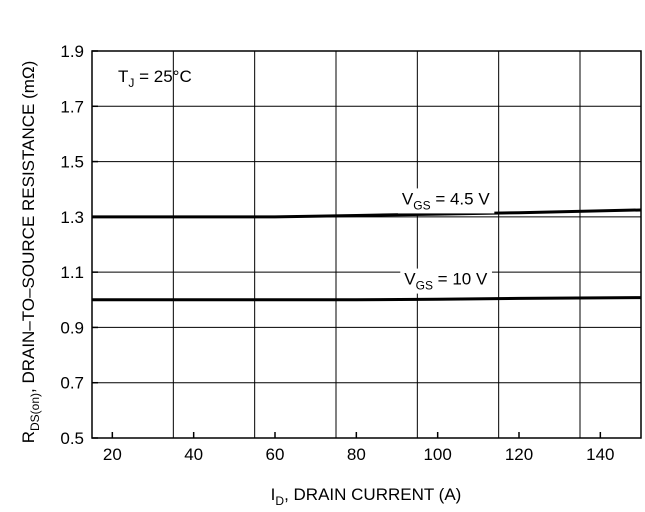 This screenshot has height=512, width=645. I want to click on x-axis-label-rest: , DRAIN CURRENT (A), so click(372, 494).